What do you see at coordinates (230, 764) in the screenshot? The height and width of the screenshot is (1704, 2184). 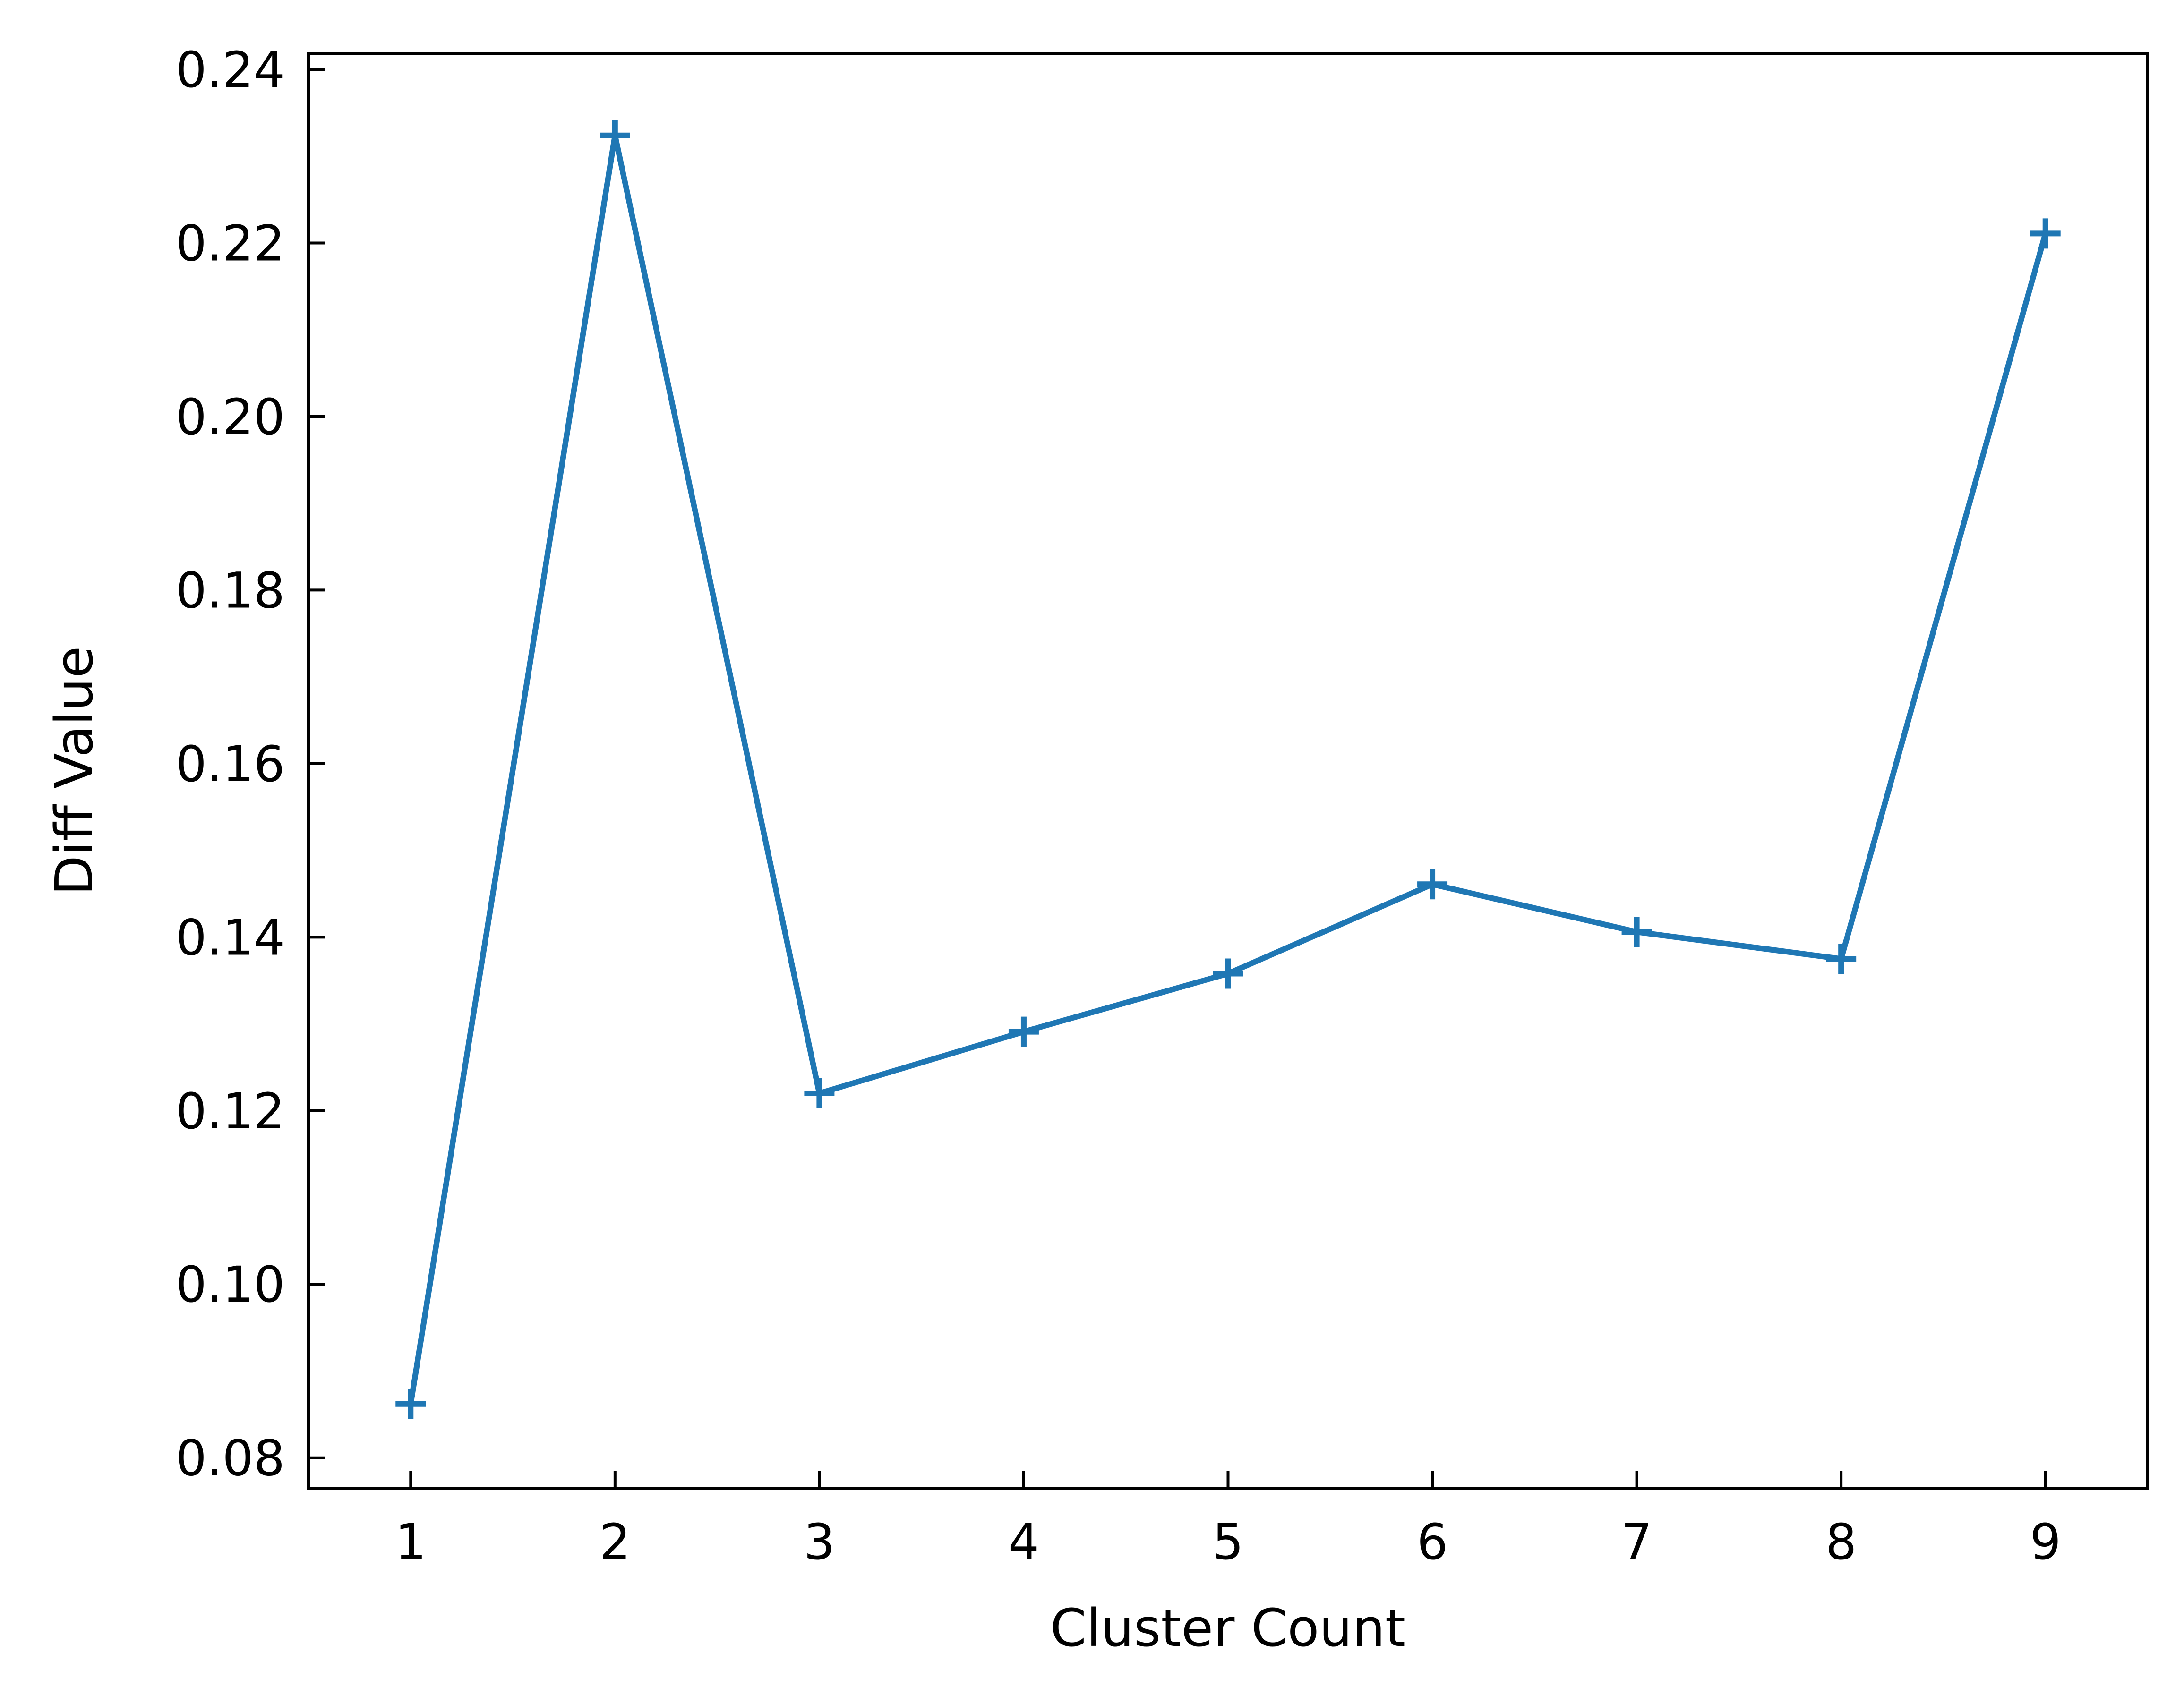 I see `y-tick-label: 0.16` at bounding box center [230, 764].